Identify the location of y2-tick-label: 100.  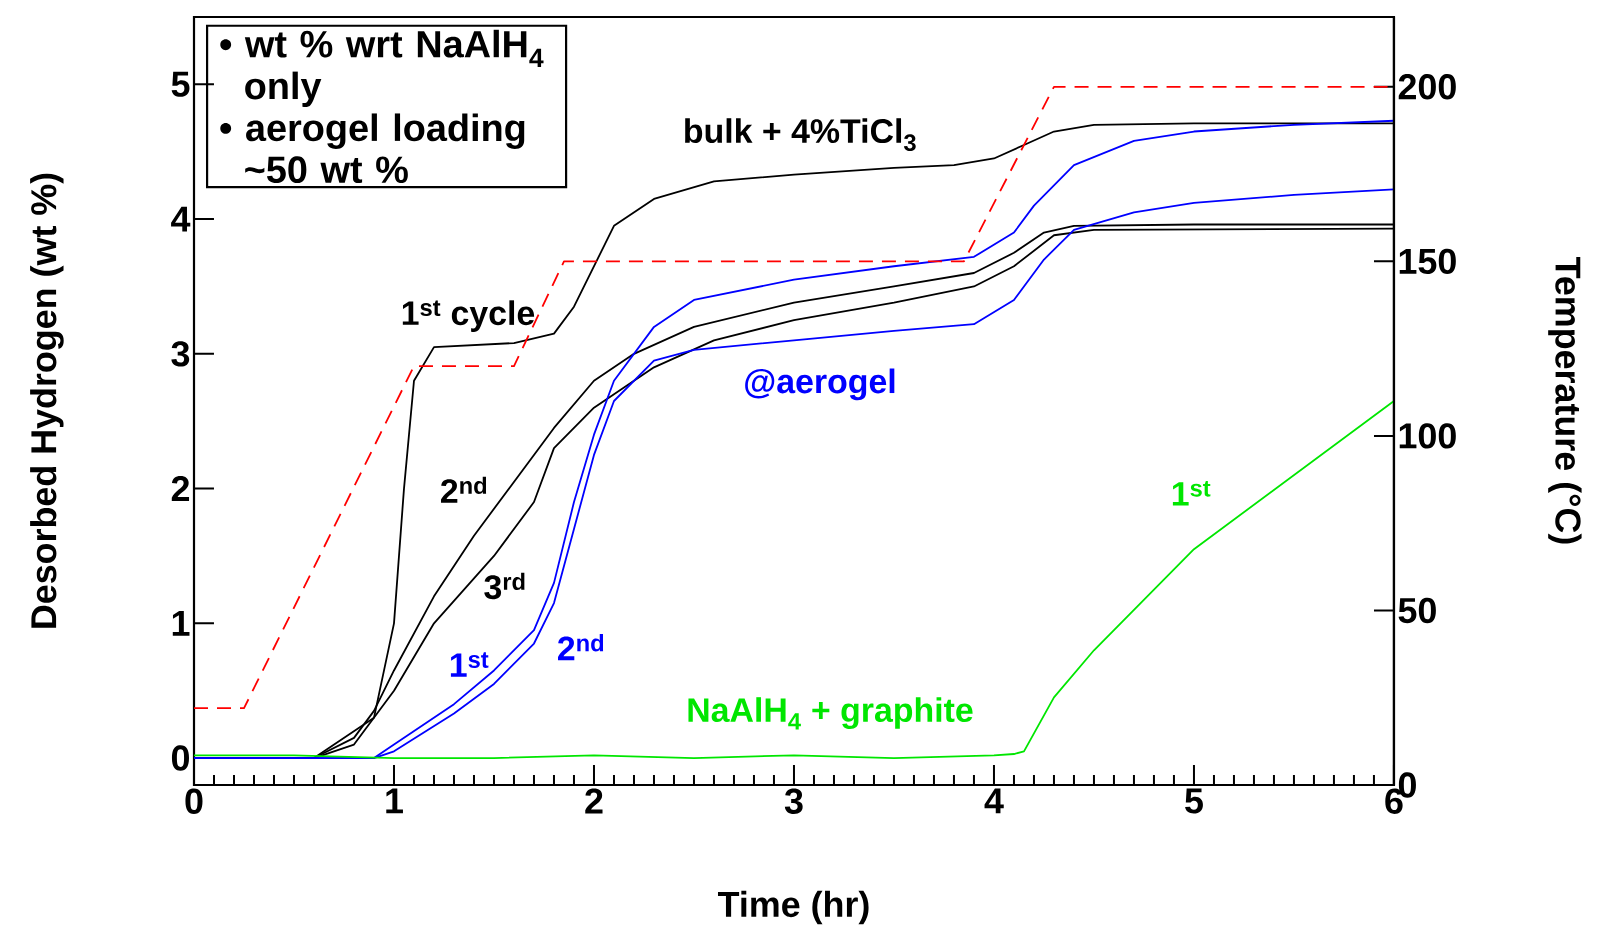
(1427, 436).